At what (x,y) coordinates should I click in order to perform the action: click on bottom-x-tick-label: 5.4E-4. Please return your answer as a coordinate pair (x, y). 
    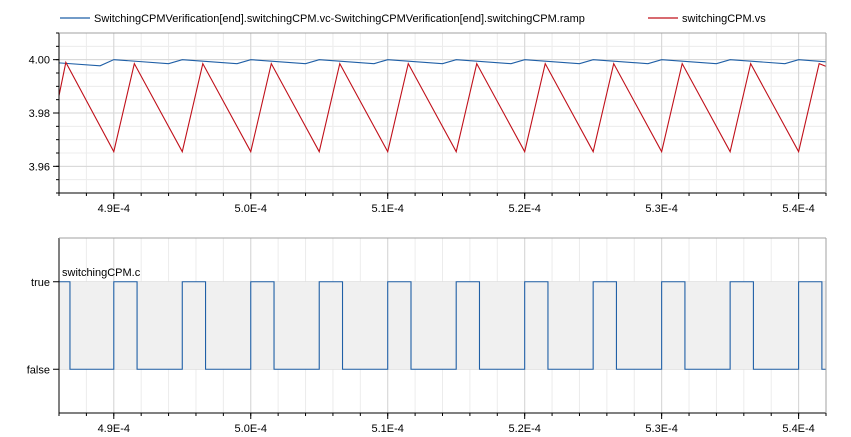
    Looking at the image, I should click on (798, 429).